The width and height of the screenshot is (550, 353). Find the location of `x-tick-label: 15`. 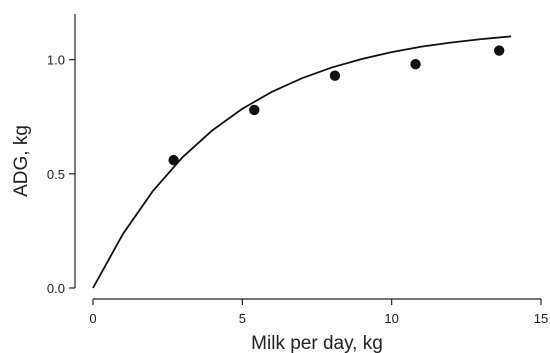

x-tick-label: 15 is located at coordinates (541, 318).